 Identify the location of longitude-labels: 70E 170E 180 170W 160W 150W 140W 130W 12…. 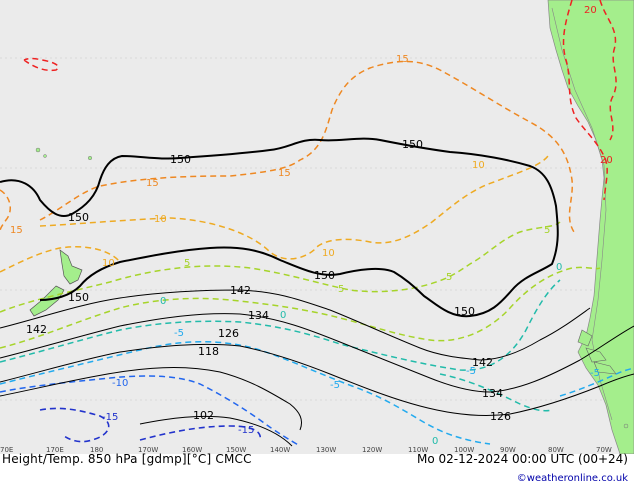
(306, 450).